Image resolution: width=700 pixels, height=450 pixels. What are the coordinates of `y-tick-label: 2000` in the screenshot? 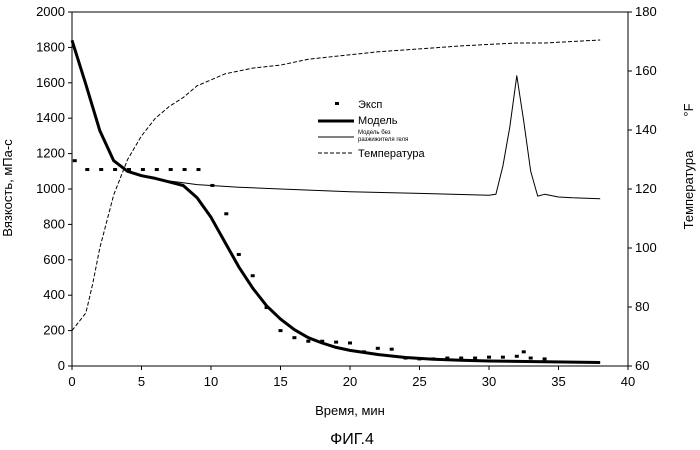 It's located at (50, 11).